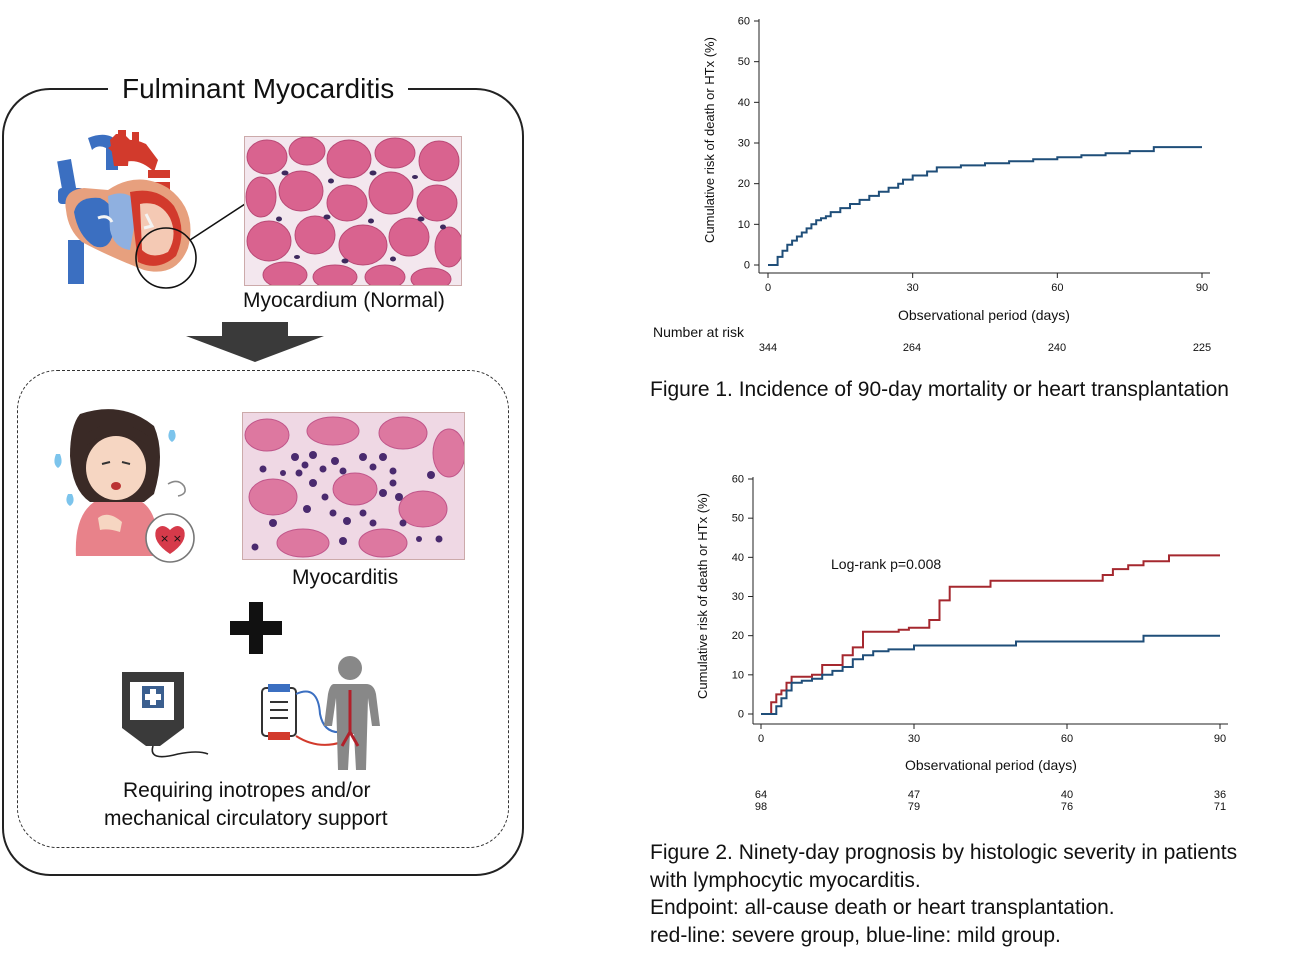 This screenshot has width=1299, height=962. I want to click on fig2-risk-row2: 71, so click(1220, 807).